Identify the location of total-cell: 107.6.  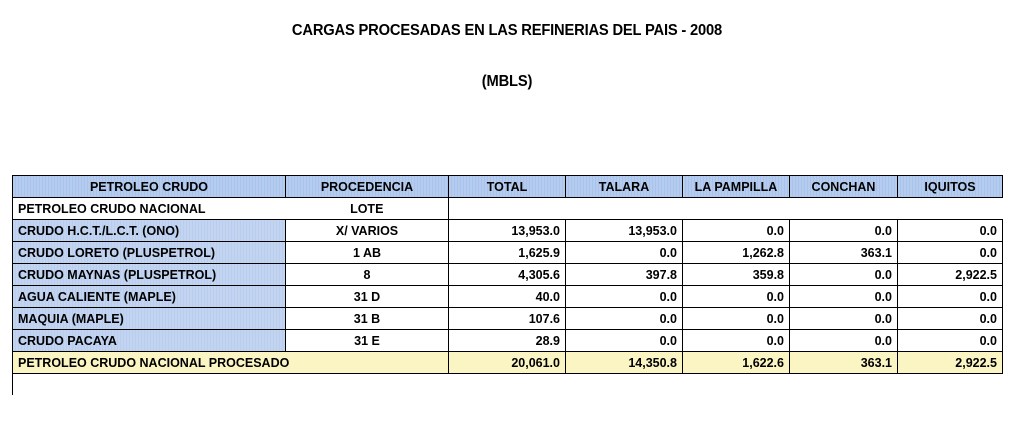
(507, 318).